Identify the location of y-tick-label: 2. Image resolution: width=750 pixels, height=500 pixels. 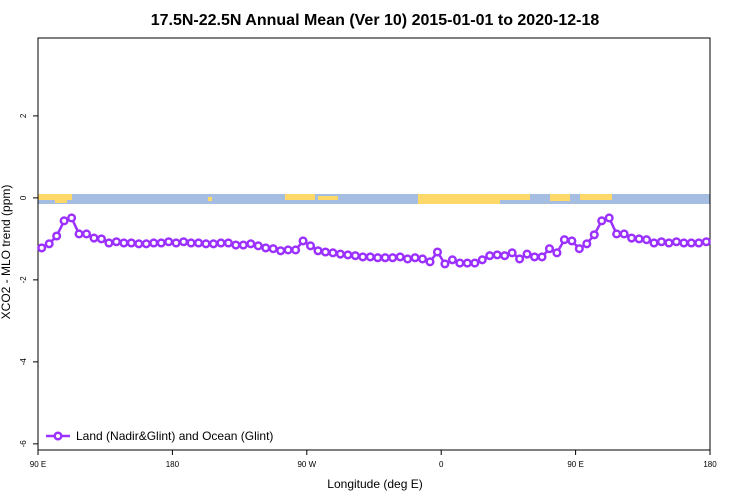
(23, 115).